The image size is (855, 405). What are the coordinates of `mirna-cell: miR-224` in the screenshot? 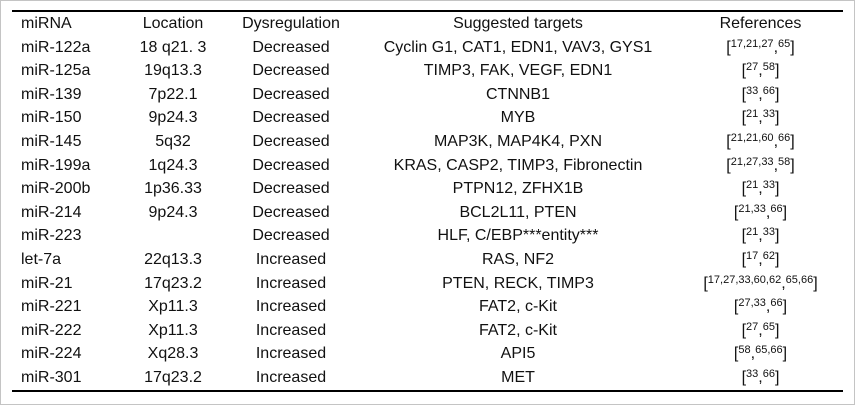 It's located at (51, 354).